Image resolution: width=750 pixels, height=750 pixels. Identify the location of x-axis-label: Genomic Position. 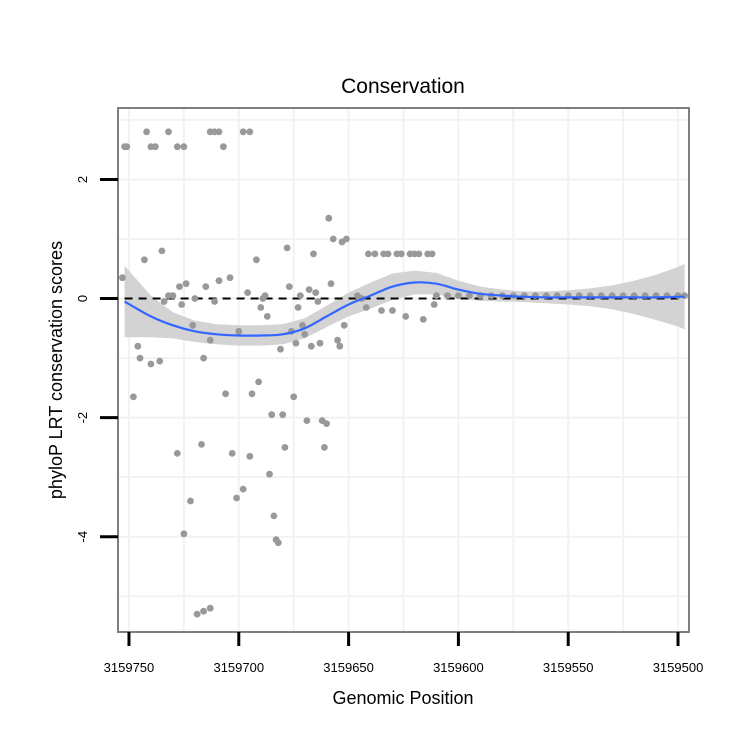
(402, 698).